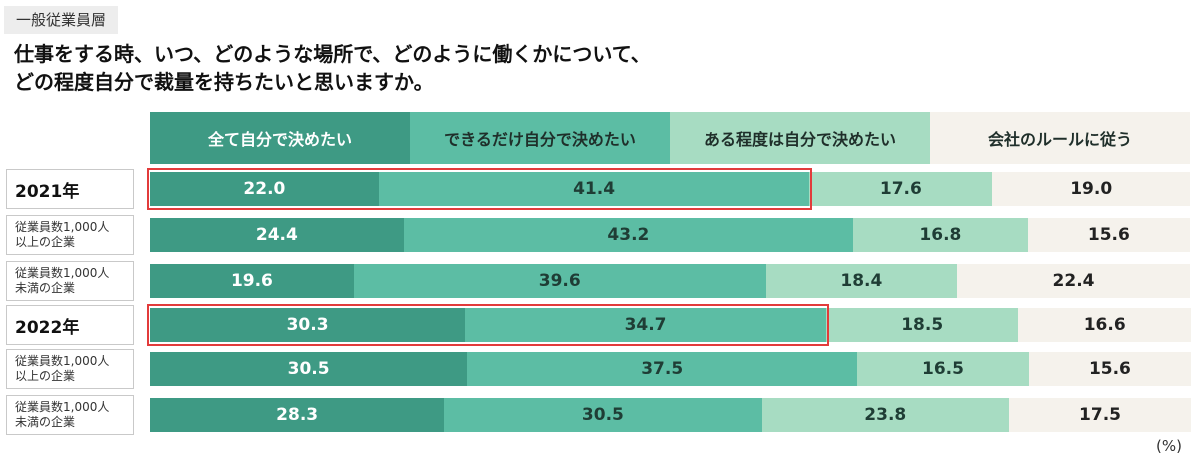 This screenshot has width=1200, height=467. I want to click on bar-segment-6-2: 30.5, so click(603, 415).